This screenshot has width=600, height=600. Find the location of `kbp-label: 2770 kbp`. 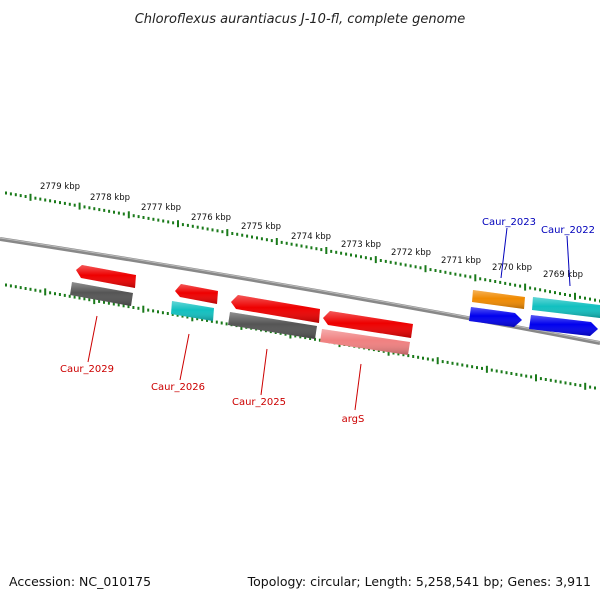

kbp-label: 2770 kbp is located at coordinates (512, 268).